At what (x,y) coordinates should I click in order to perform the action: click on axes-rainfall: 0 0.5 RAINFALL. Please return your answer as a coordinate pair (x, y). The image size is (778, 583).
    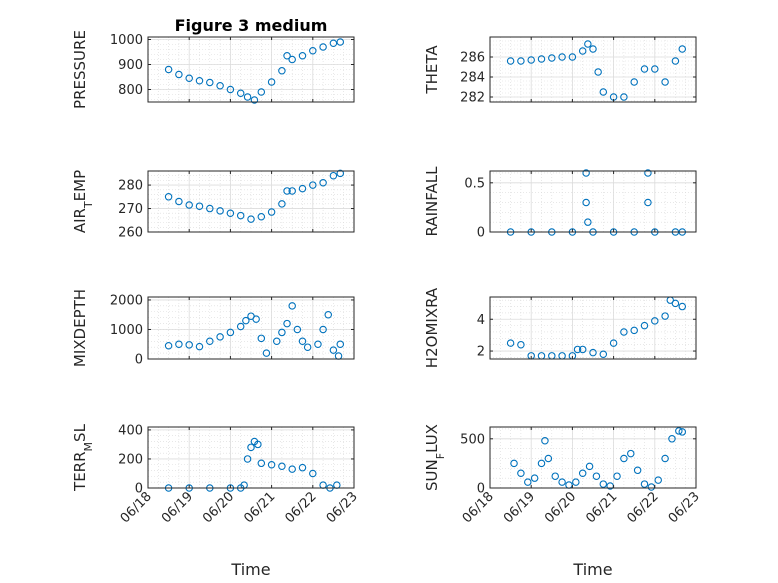
    Looking at the image, I should click on (560, 203).